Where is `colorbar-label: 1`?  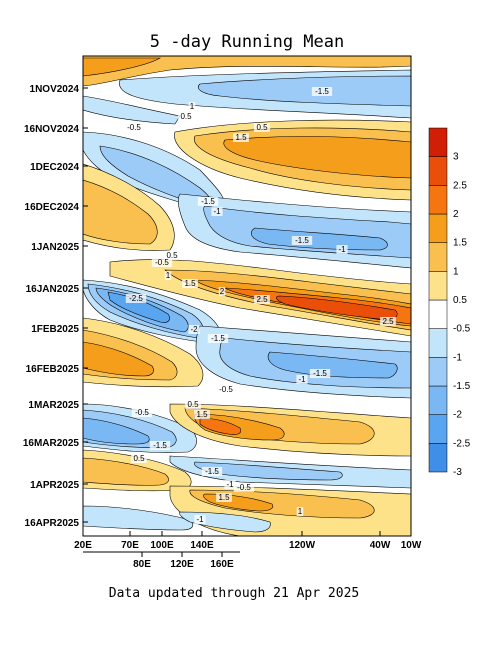
colorbar-label: 1 is located at coordinates (456, 271).